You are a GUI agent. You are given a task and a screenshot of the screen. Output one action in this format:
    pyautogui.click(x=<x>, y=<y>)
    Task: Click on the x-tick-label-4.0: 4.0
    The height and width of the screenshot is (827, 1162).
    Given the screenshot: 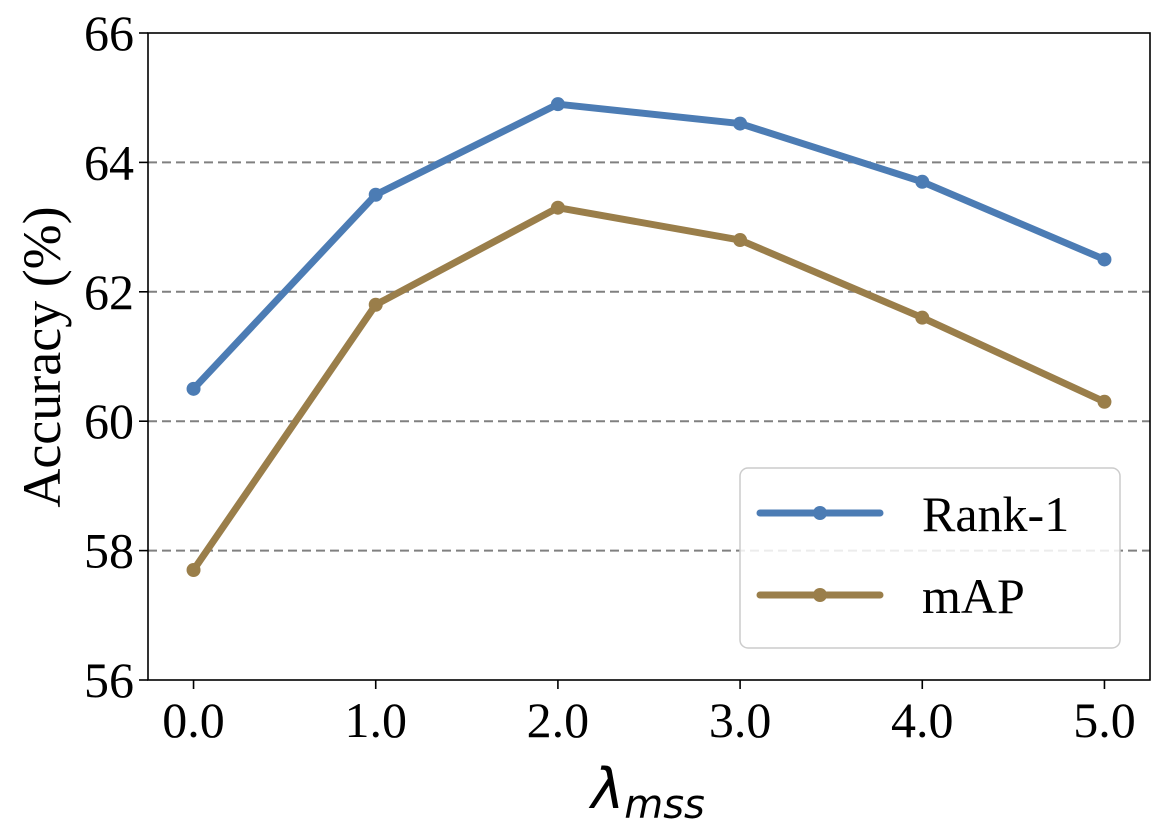 What is the action you would take?
    pyautogui.click(x=922, y=720)
    